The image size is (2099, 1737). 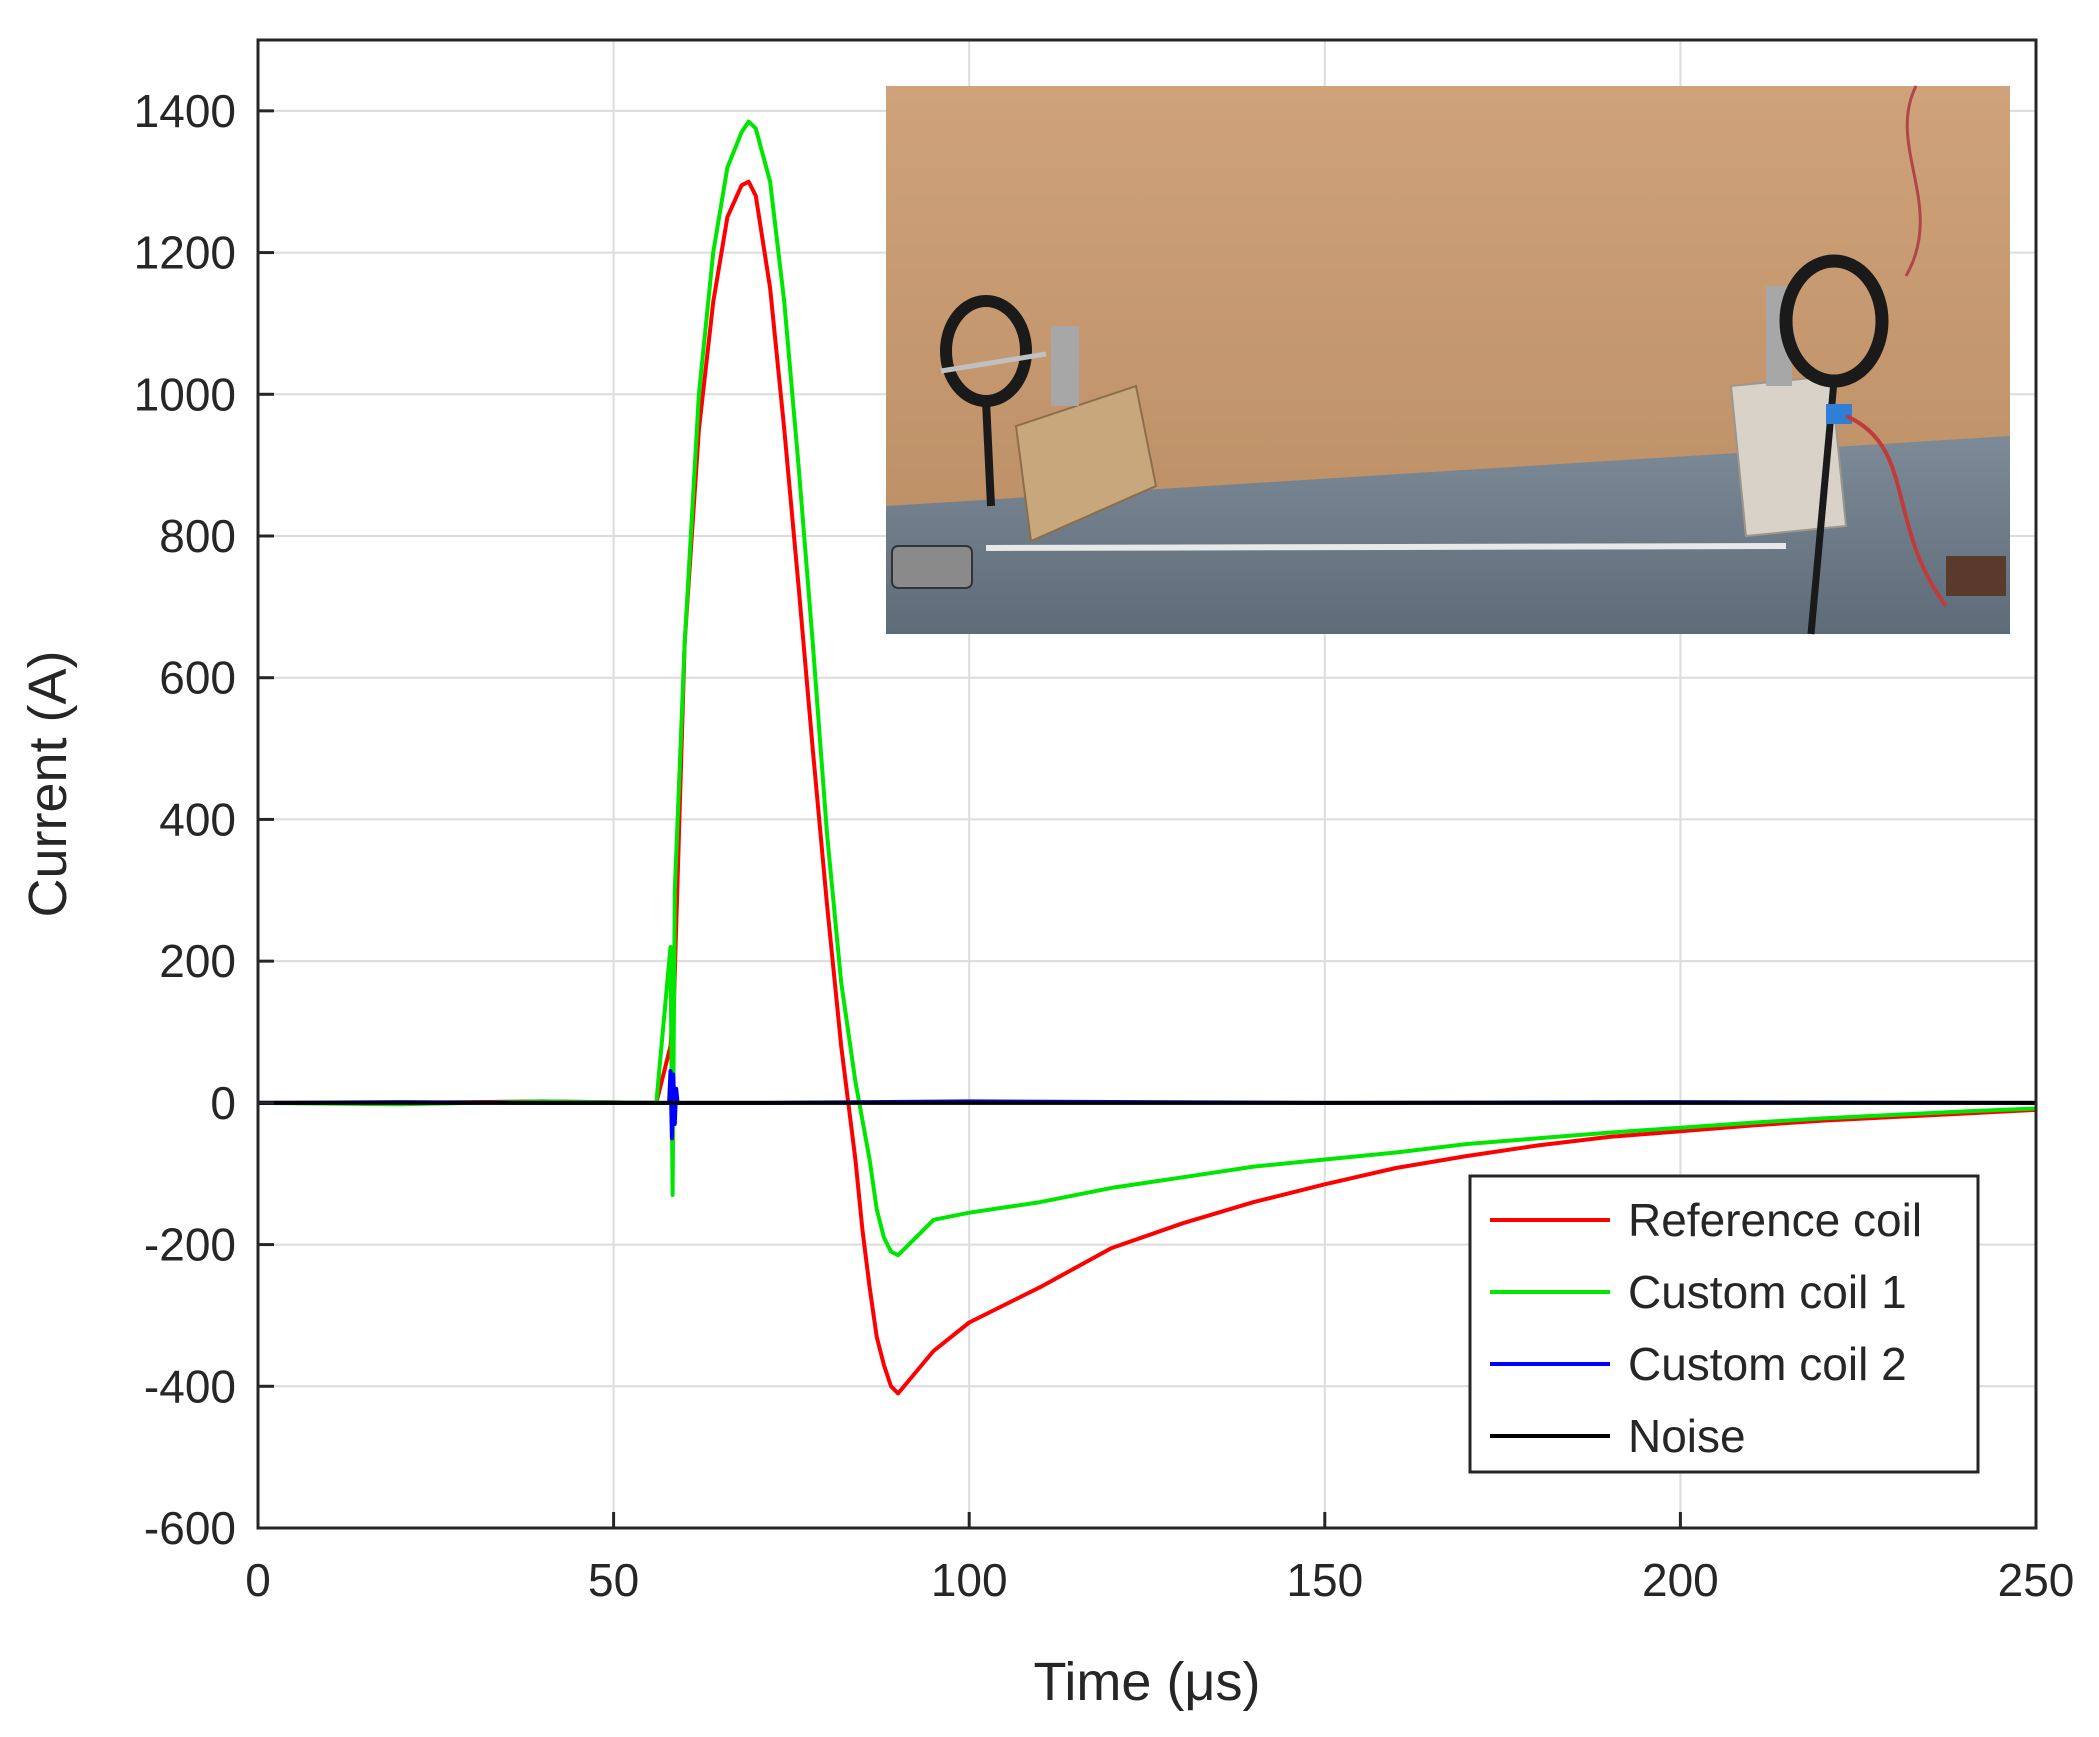 I want to click on y-tick-label: 1200, so click(x=185, y=253).